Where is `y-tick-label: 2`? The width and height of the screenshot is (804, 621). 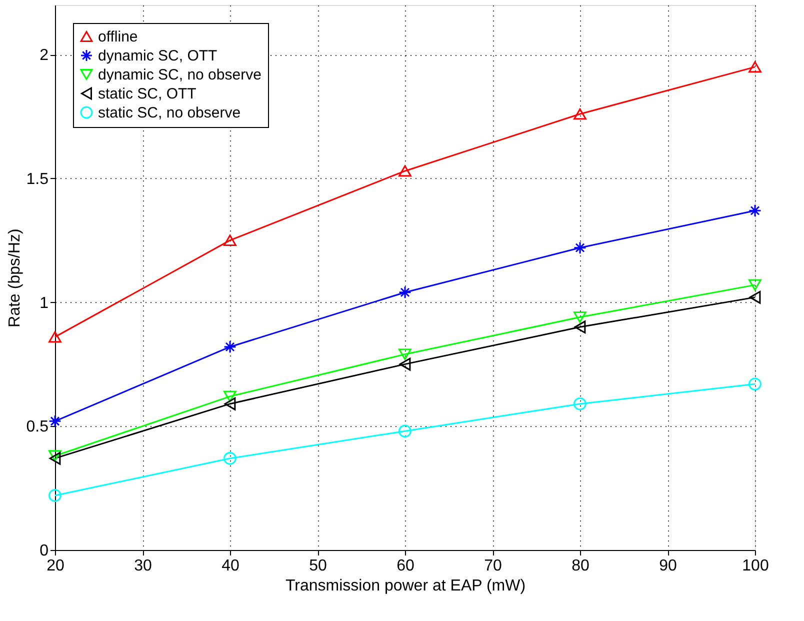 y-tick-label: 2 is located at coordinates (44, 55).